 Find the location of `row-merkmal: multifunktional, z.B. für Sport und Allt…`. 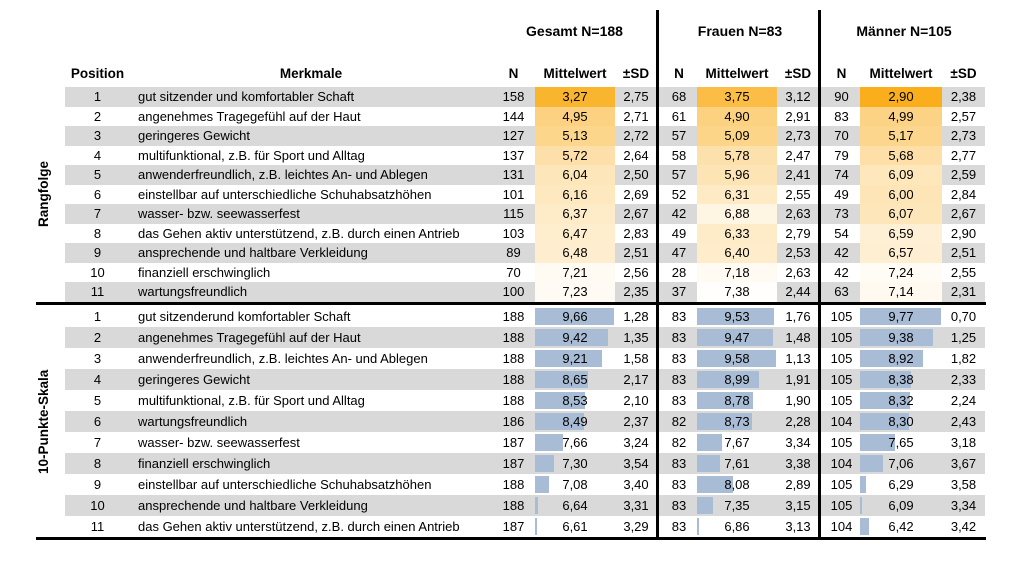

row-merkmal: multifunktional, z.B. für Sport und Allt… is located at coordinates (311, 400).